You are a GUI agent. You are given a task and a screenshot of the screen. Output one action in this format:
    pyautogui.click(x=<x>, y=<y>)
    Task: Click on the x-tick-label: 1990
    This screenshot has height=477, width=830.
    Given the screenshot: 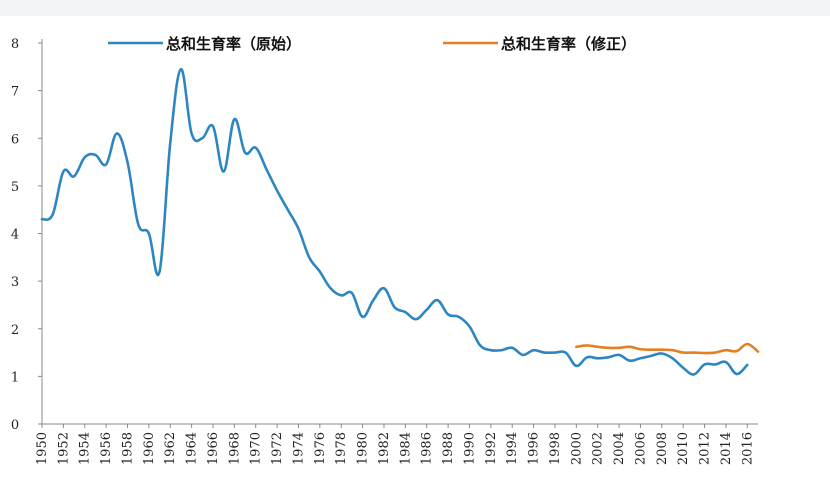 What is the action you would take?
    pyautogui.click(x=469, y=448)
    